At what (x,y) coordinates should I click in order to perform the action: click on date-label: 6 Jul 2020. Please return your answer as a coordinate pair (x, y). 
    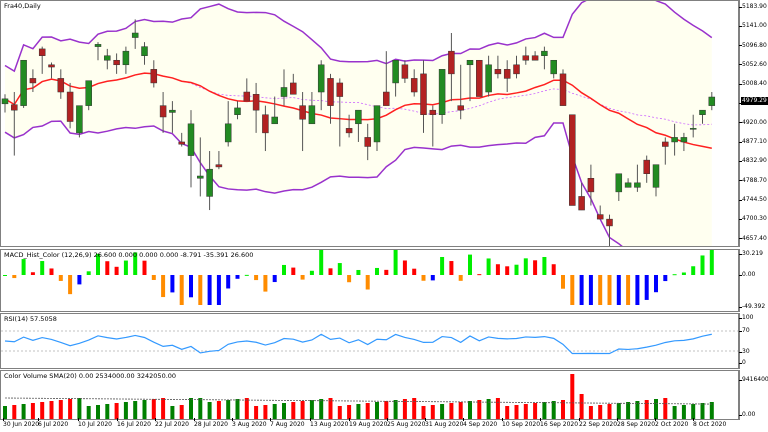
    Looking at the image, I should click on (53, 423).